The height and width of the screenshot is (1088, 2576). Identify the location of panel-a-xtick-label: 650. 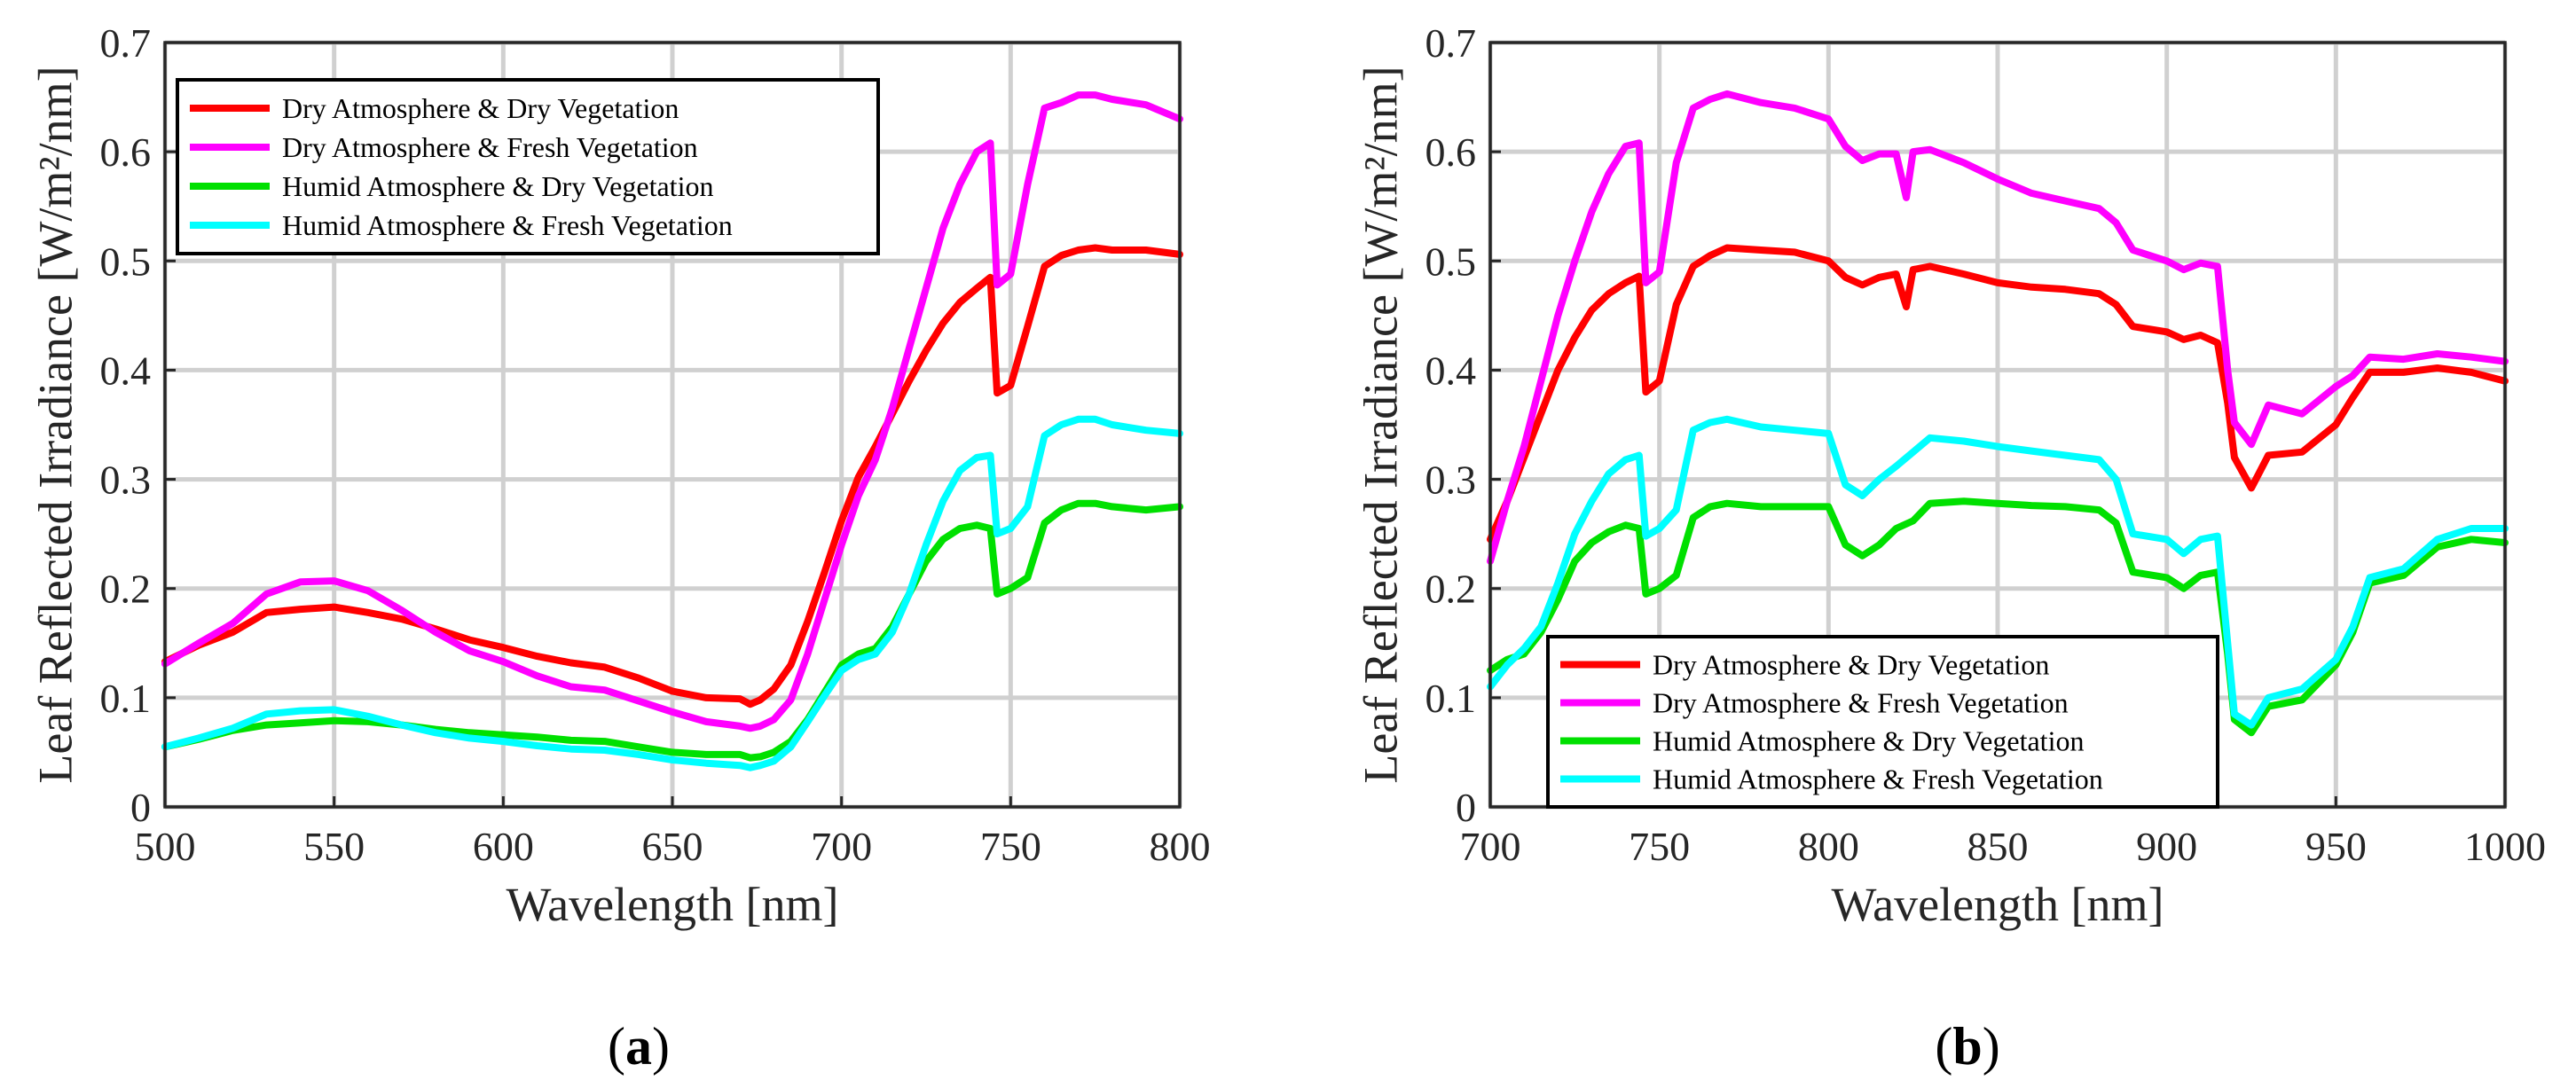
(672, 846).